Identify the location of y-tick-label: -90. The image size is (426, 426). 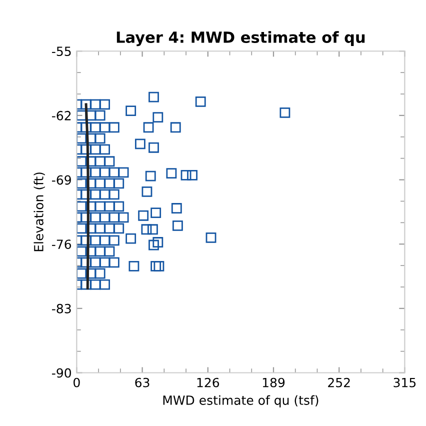
(61, 373).